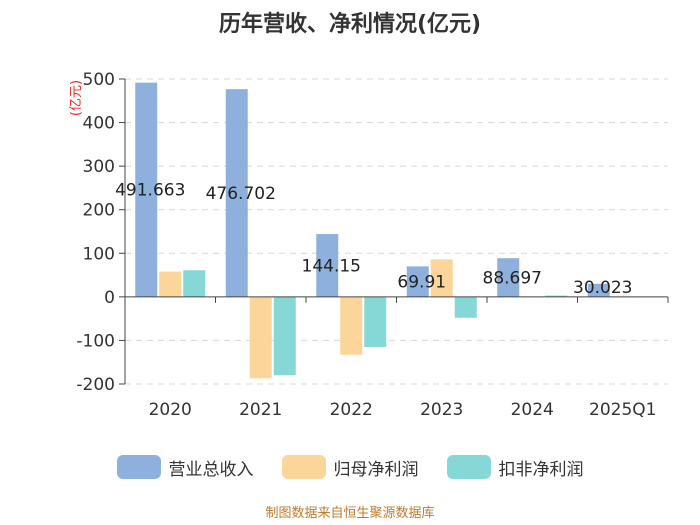 The image size is (700, 525). What do you see at coordinates (351, 410) in the screenshot?
I see `x-tick-label: 2022` at bounding box center [351, 410].